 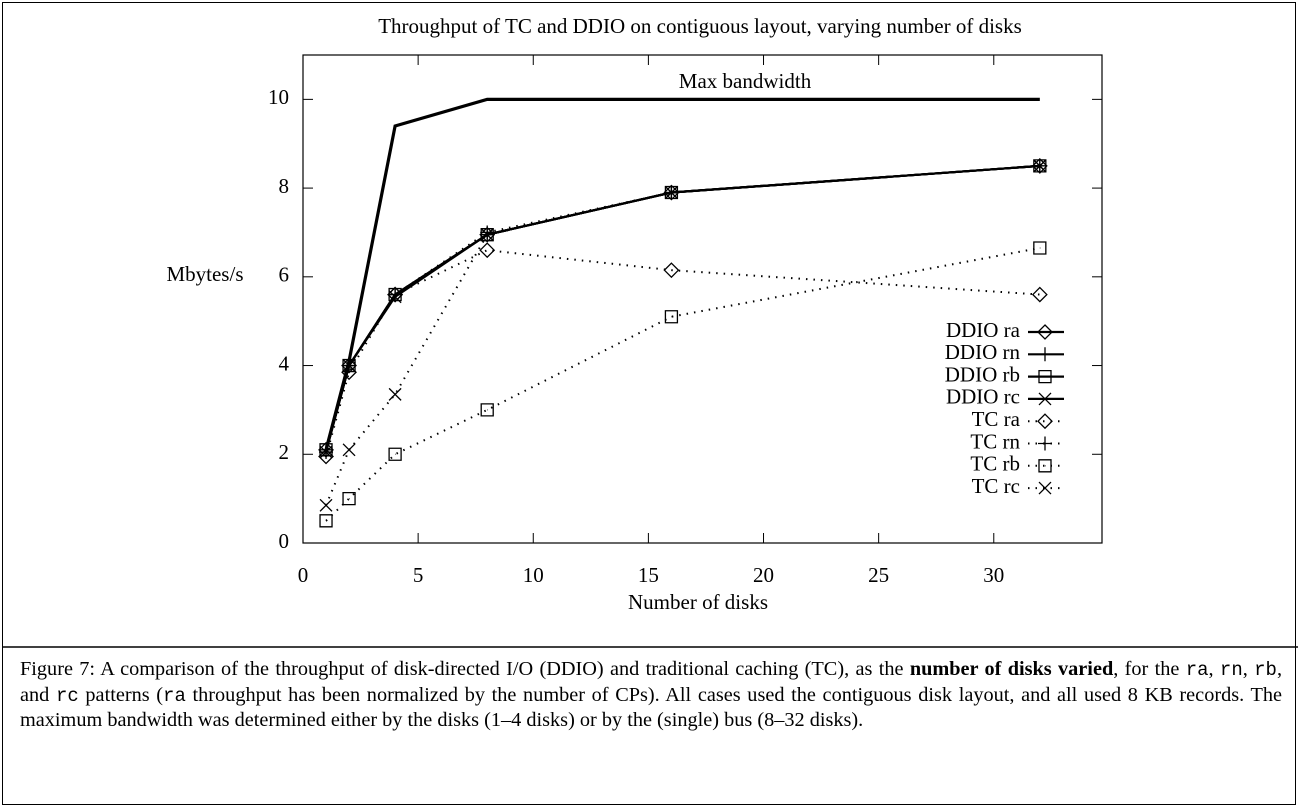 I want to click on x-tick-label: 15, so click(x=648, y=575).